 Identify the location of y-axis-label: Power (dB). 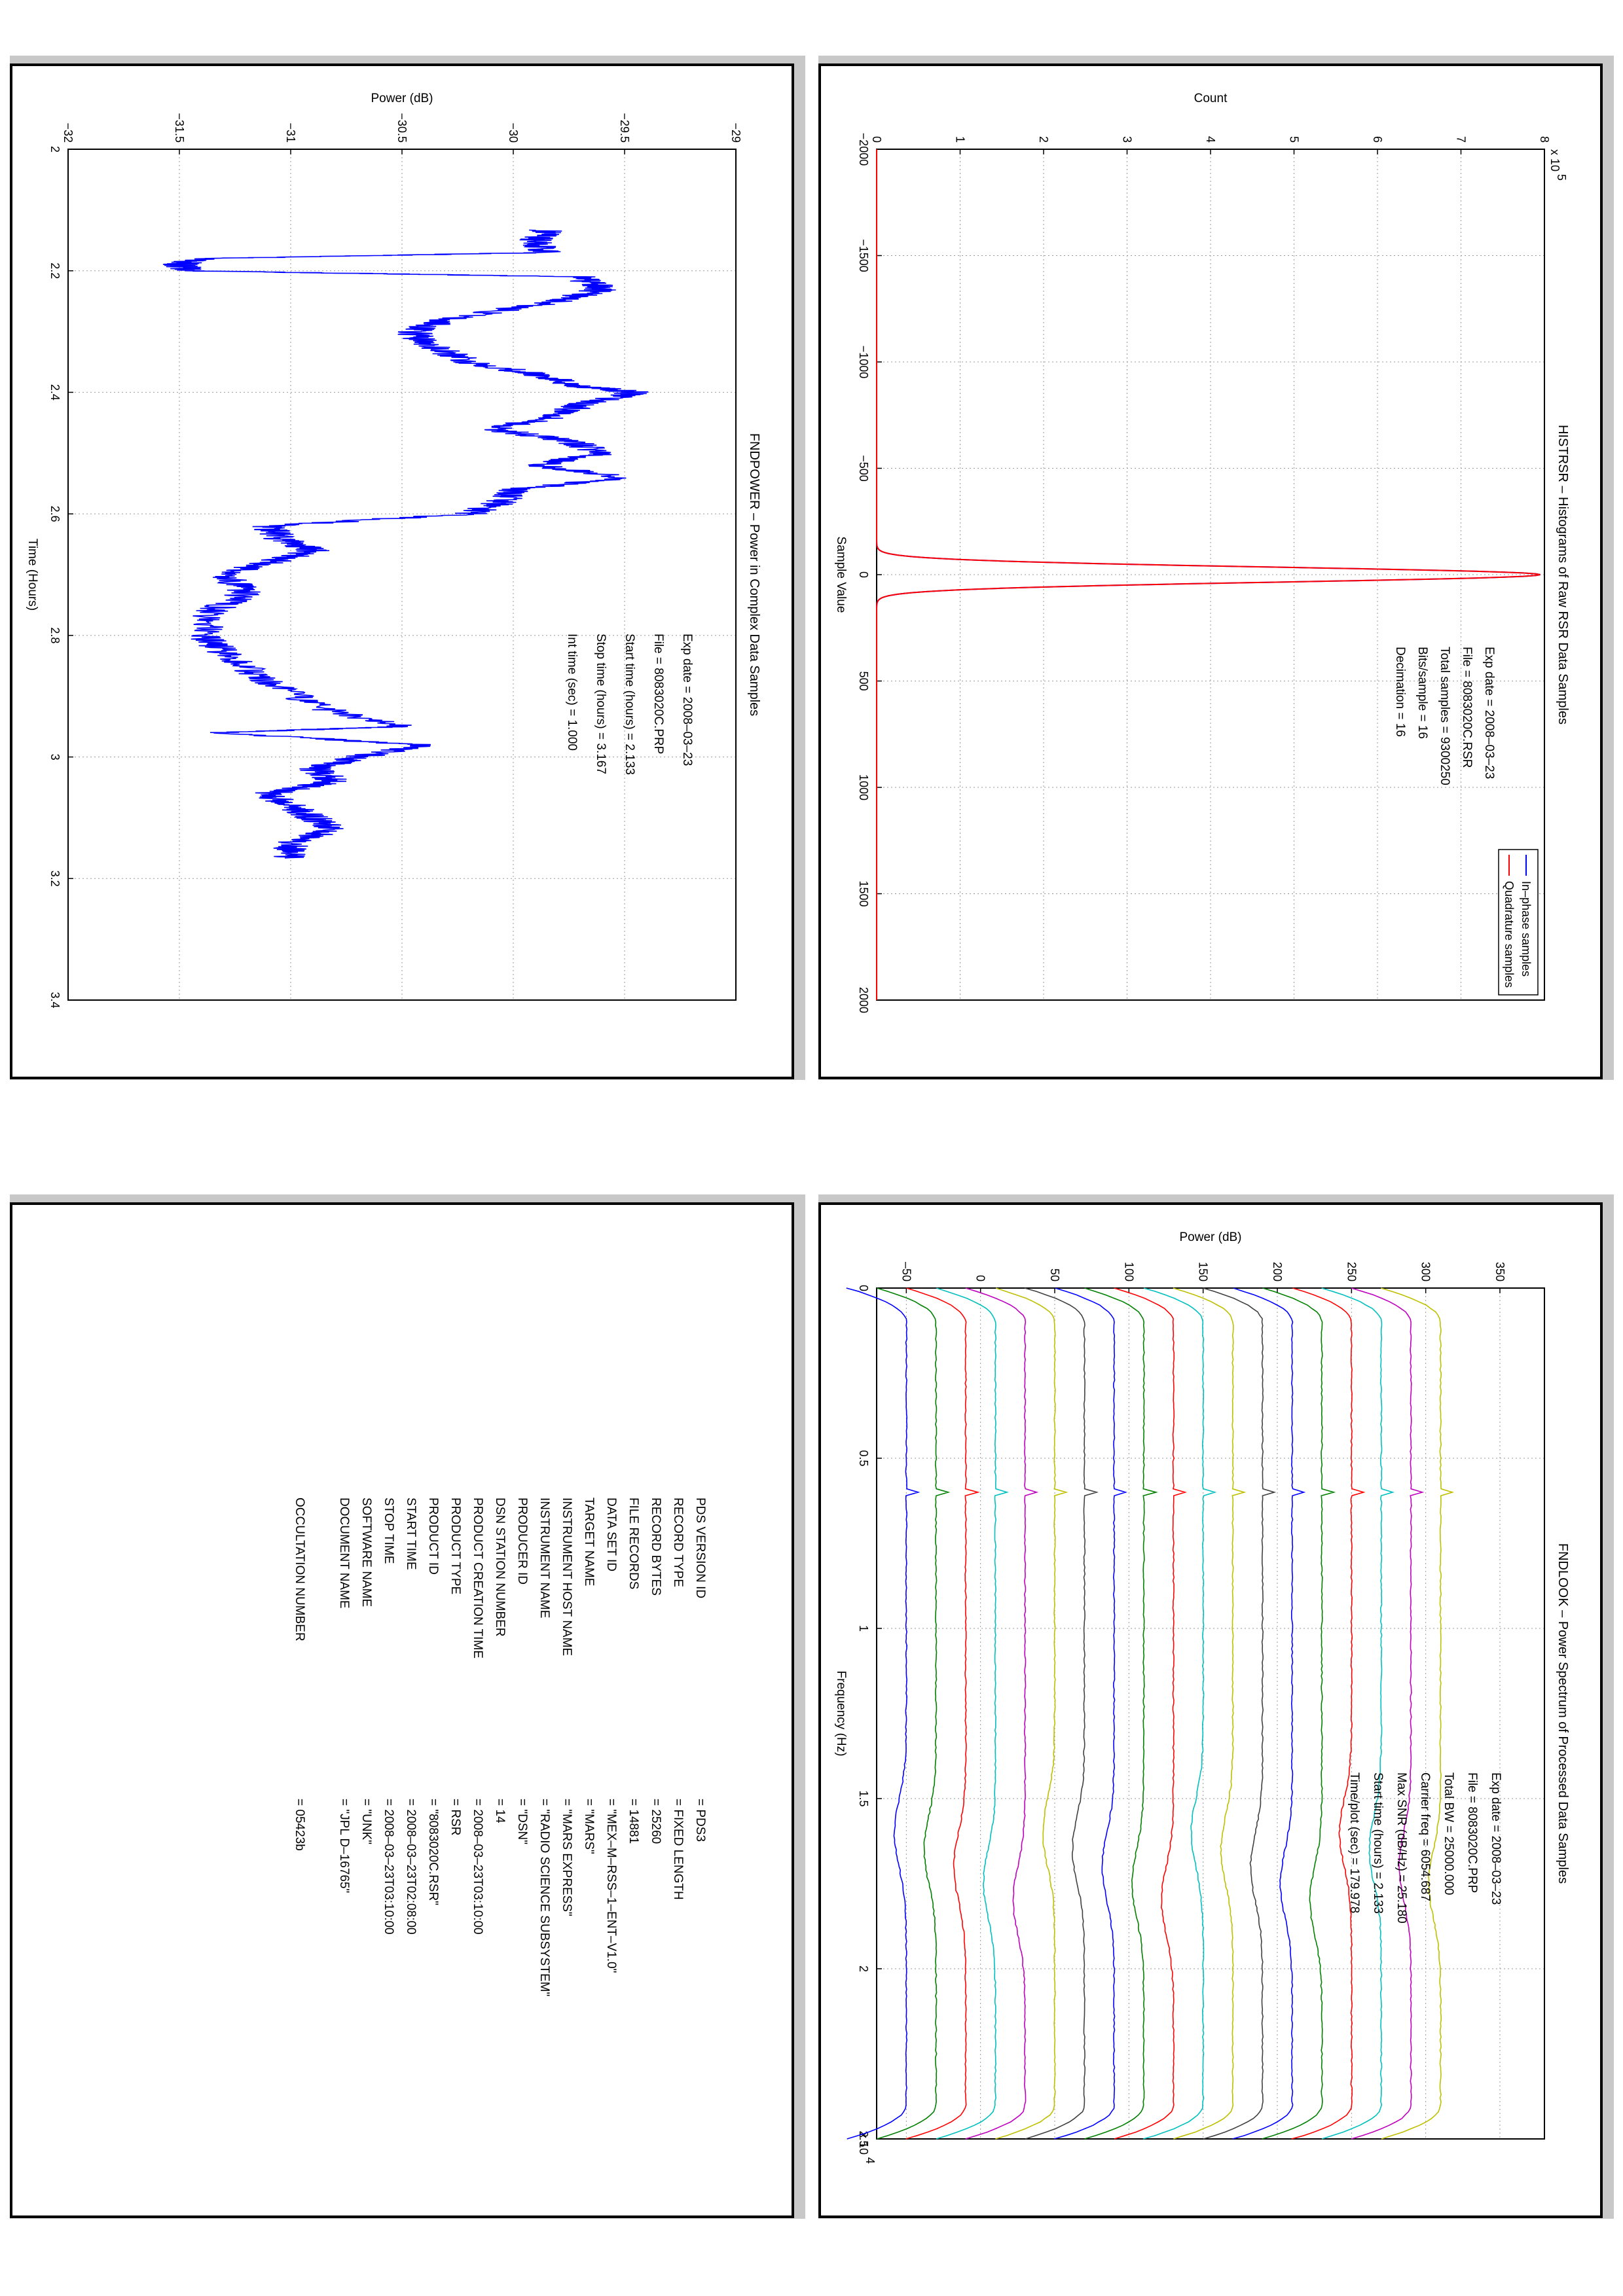
(1210, 1237).